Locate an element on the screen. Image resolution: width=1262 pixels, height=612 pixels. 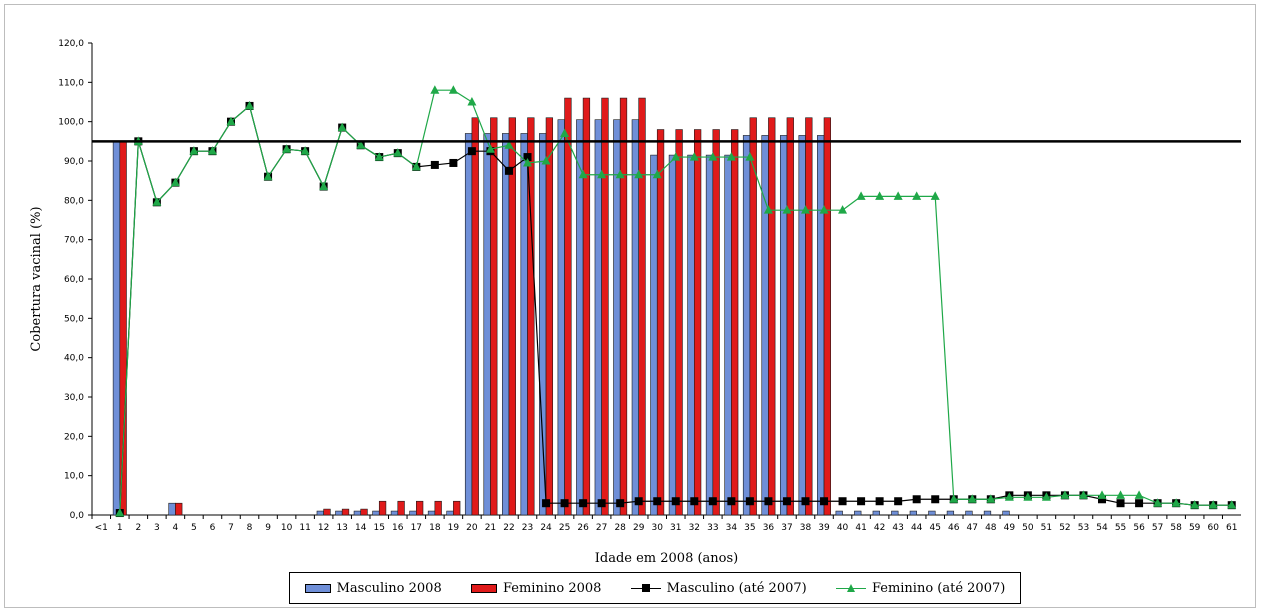
y-tick-label: 20,0 is located at coordinates (74, 437).